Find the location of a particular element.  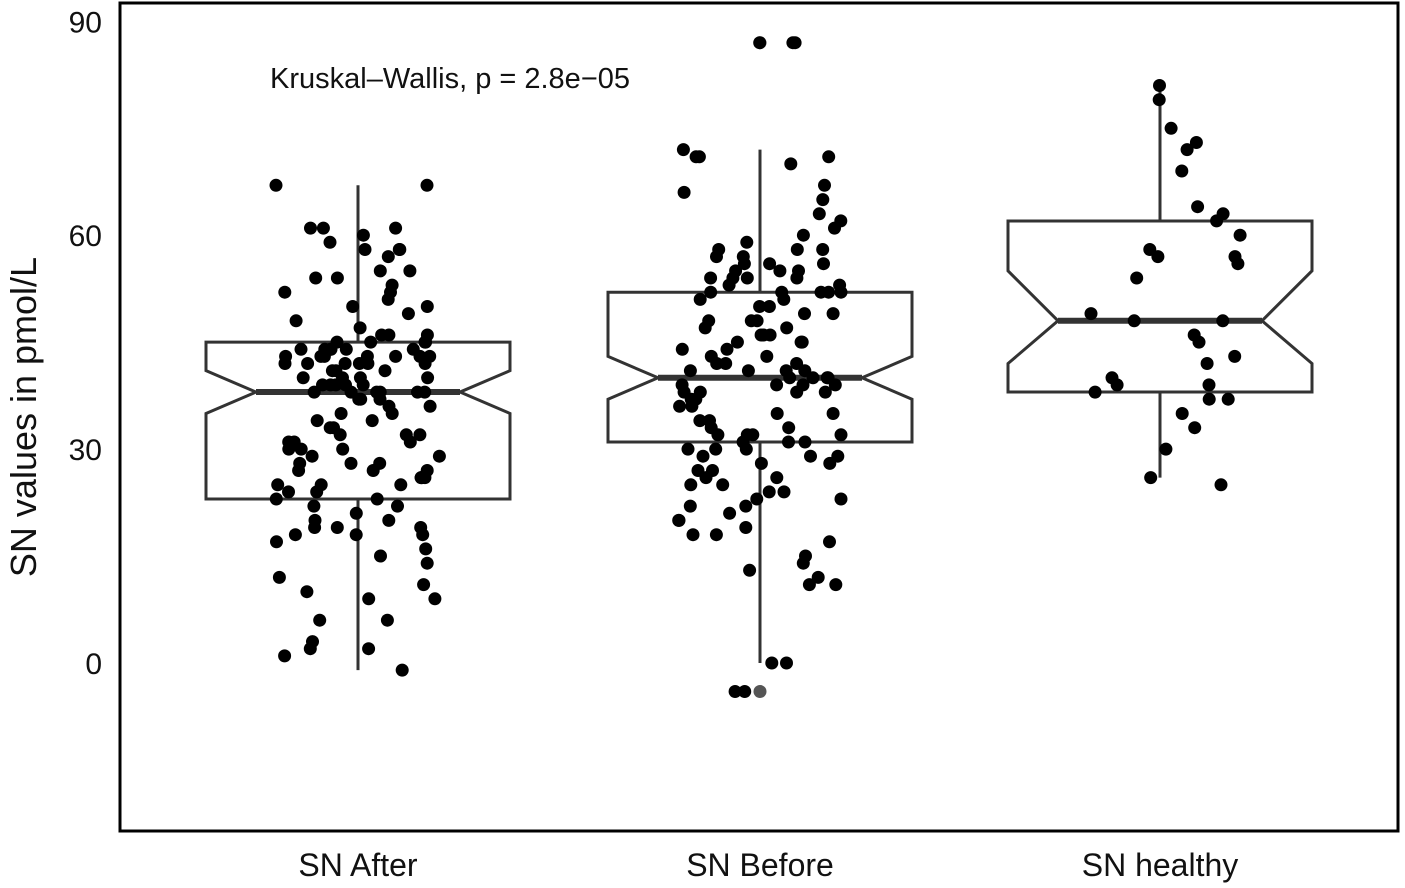

y-tick-label-30: 30 is located at coordinates (85, 450).